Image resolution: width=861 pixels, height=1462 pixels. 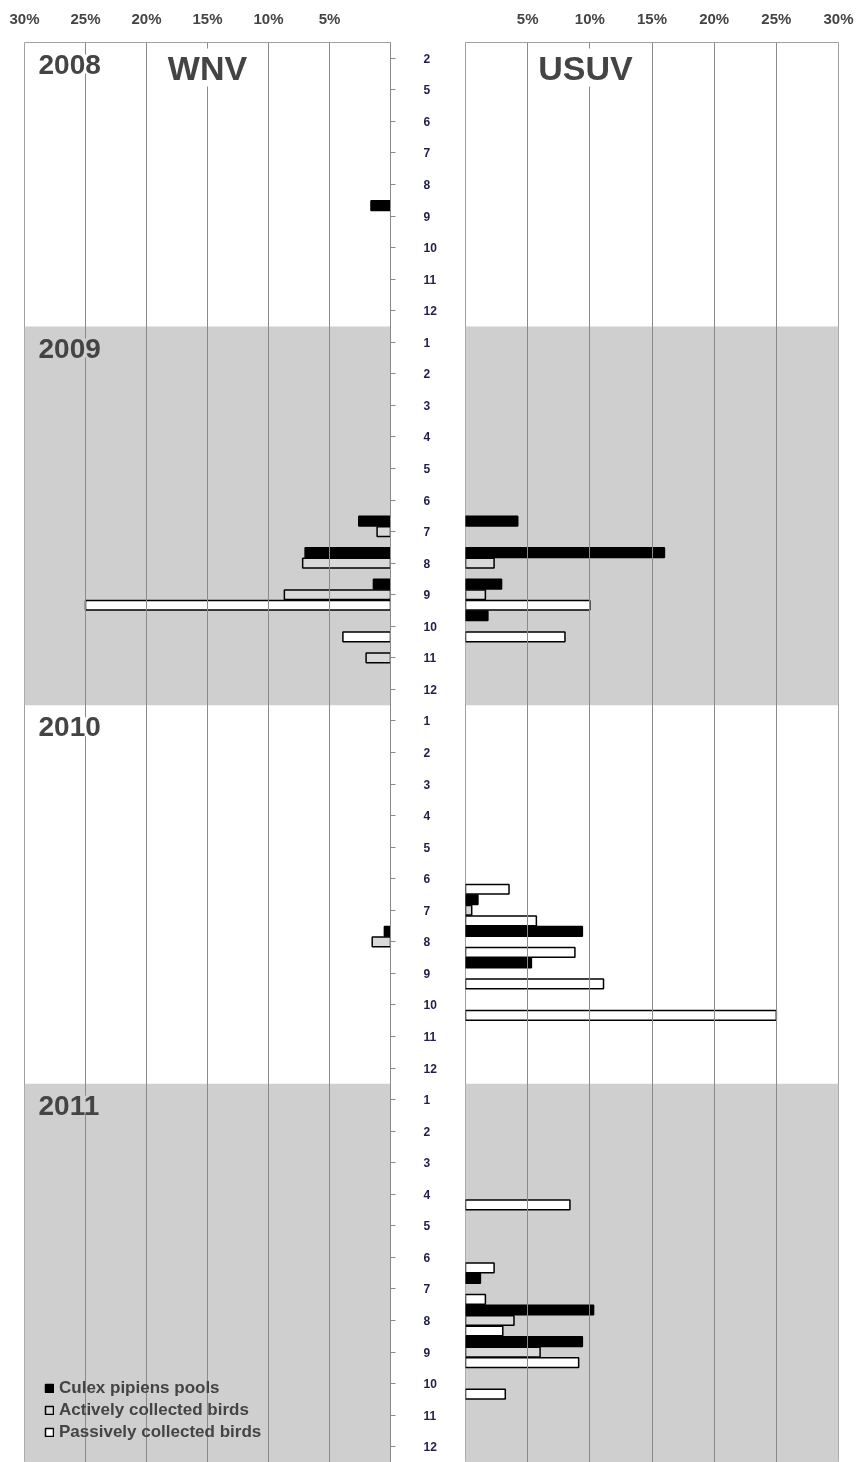 What do you see at coordinates (160, 1432) in the screenshot?
I see `legend-label: Passively collected birds` at bounding box center [160, 1432].